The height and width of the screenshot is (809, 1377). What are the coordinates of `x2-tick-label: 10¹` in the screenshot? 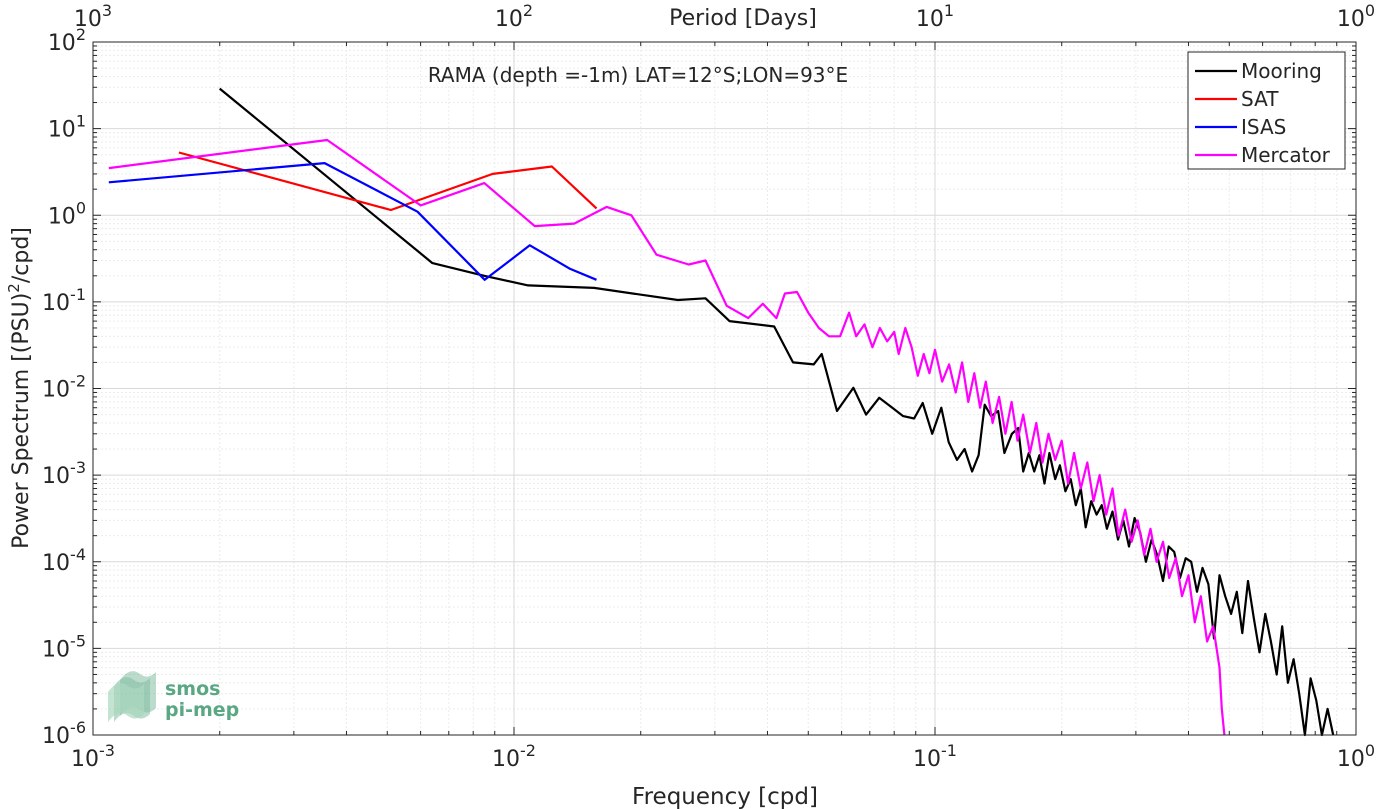 It's located at (935, 16).